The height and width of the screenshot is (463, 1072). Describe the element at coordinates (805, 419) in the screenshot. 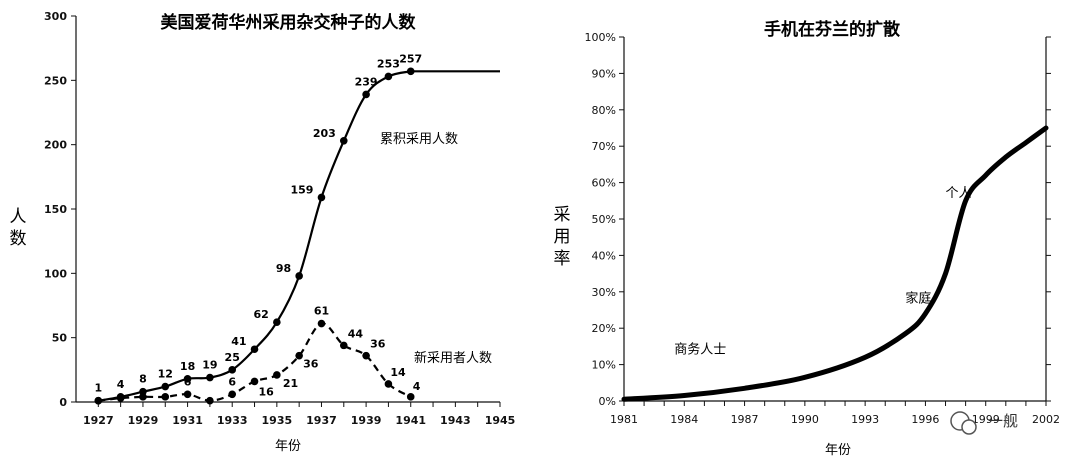

I see `right-x-tick-label: 1990` at that location.